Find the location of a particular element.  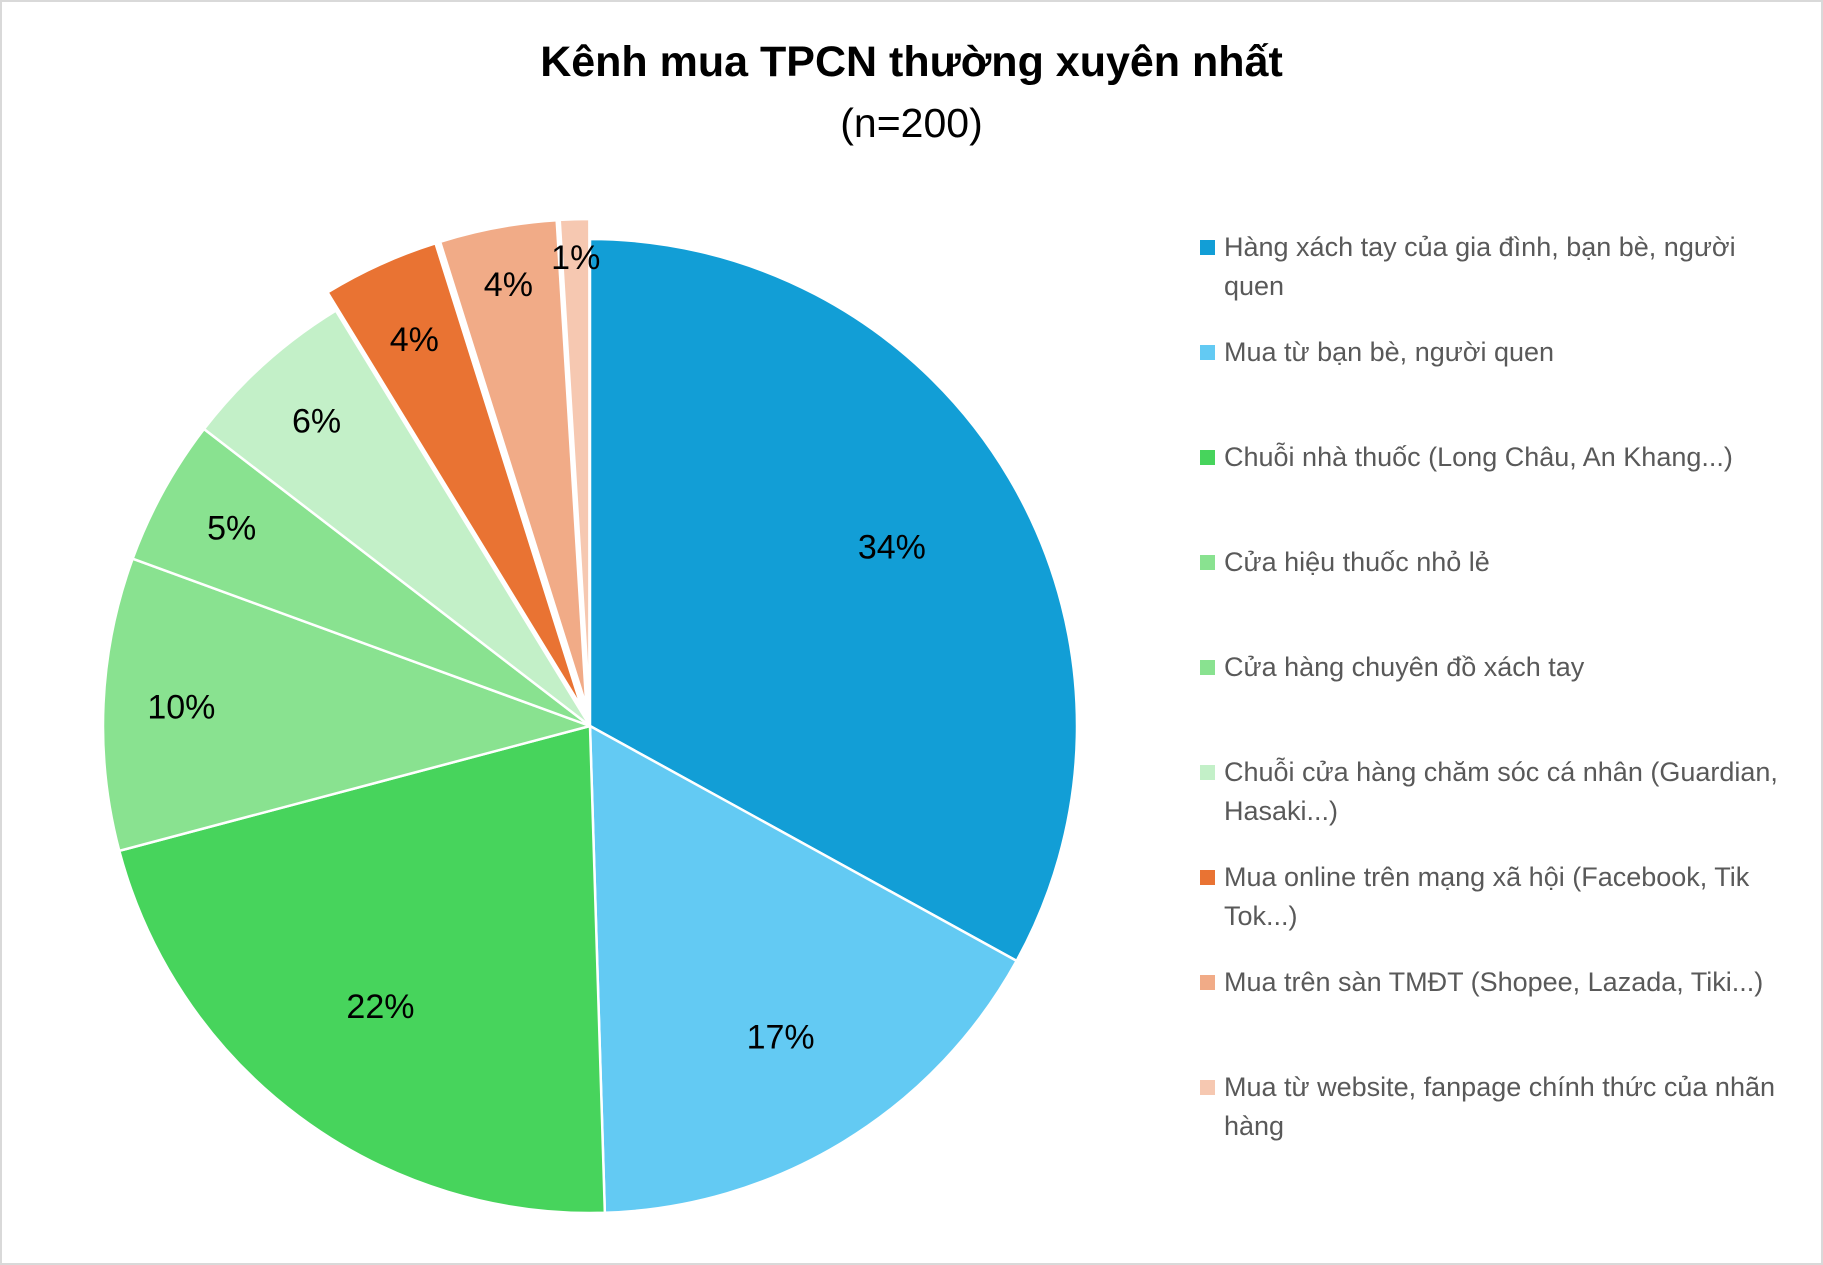

data-label-chuoi-nha-thuoc: 22% is located at coordinates (380, 1007).